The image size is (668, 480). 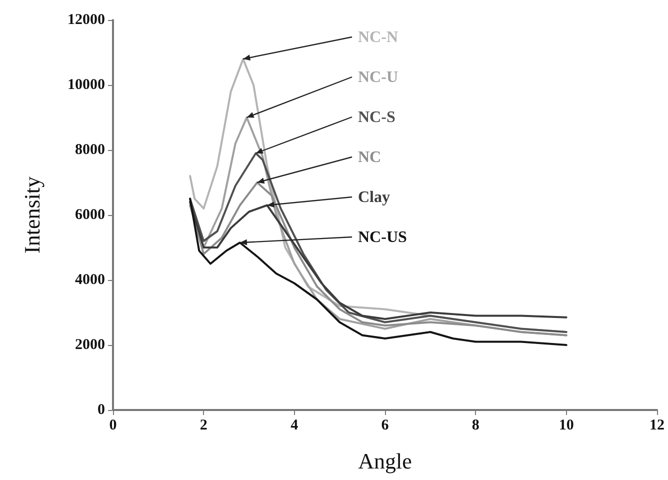 I want to click on y-tick-label: 10000, so click(x=86, y=85).